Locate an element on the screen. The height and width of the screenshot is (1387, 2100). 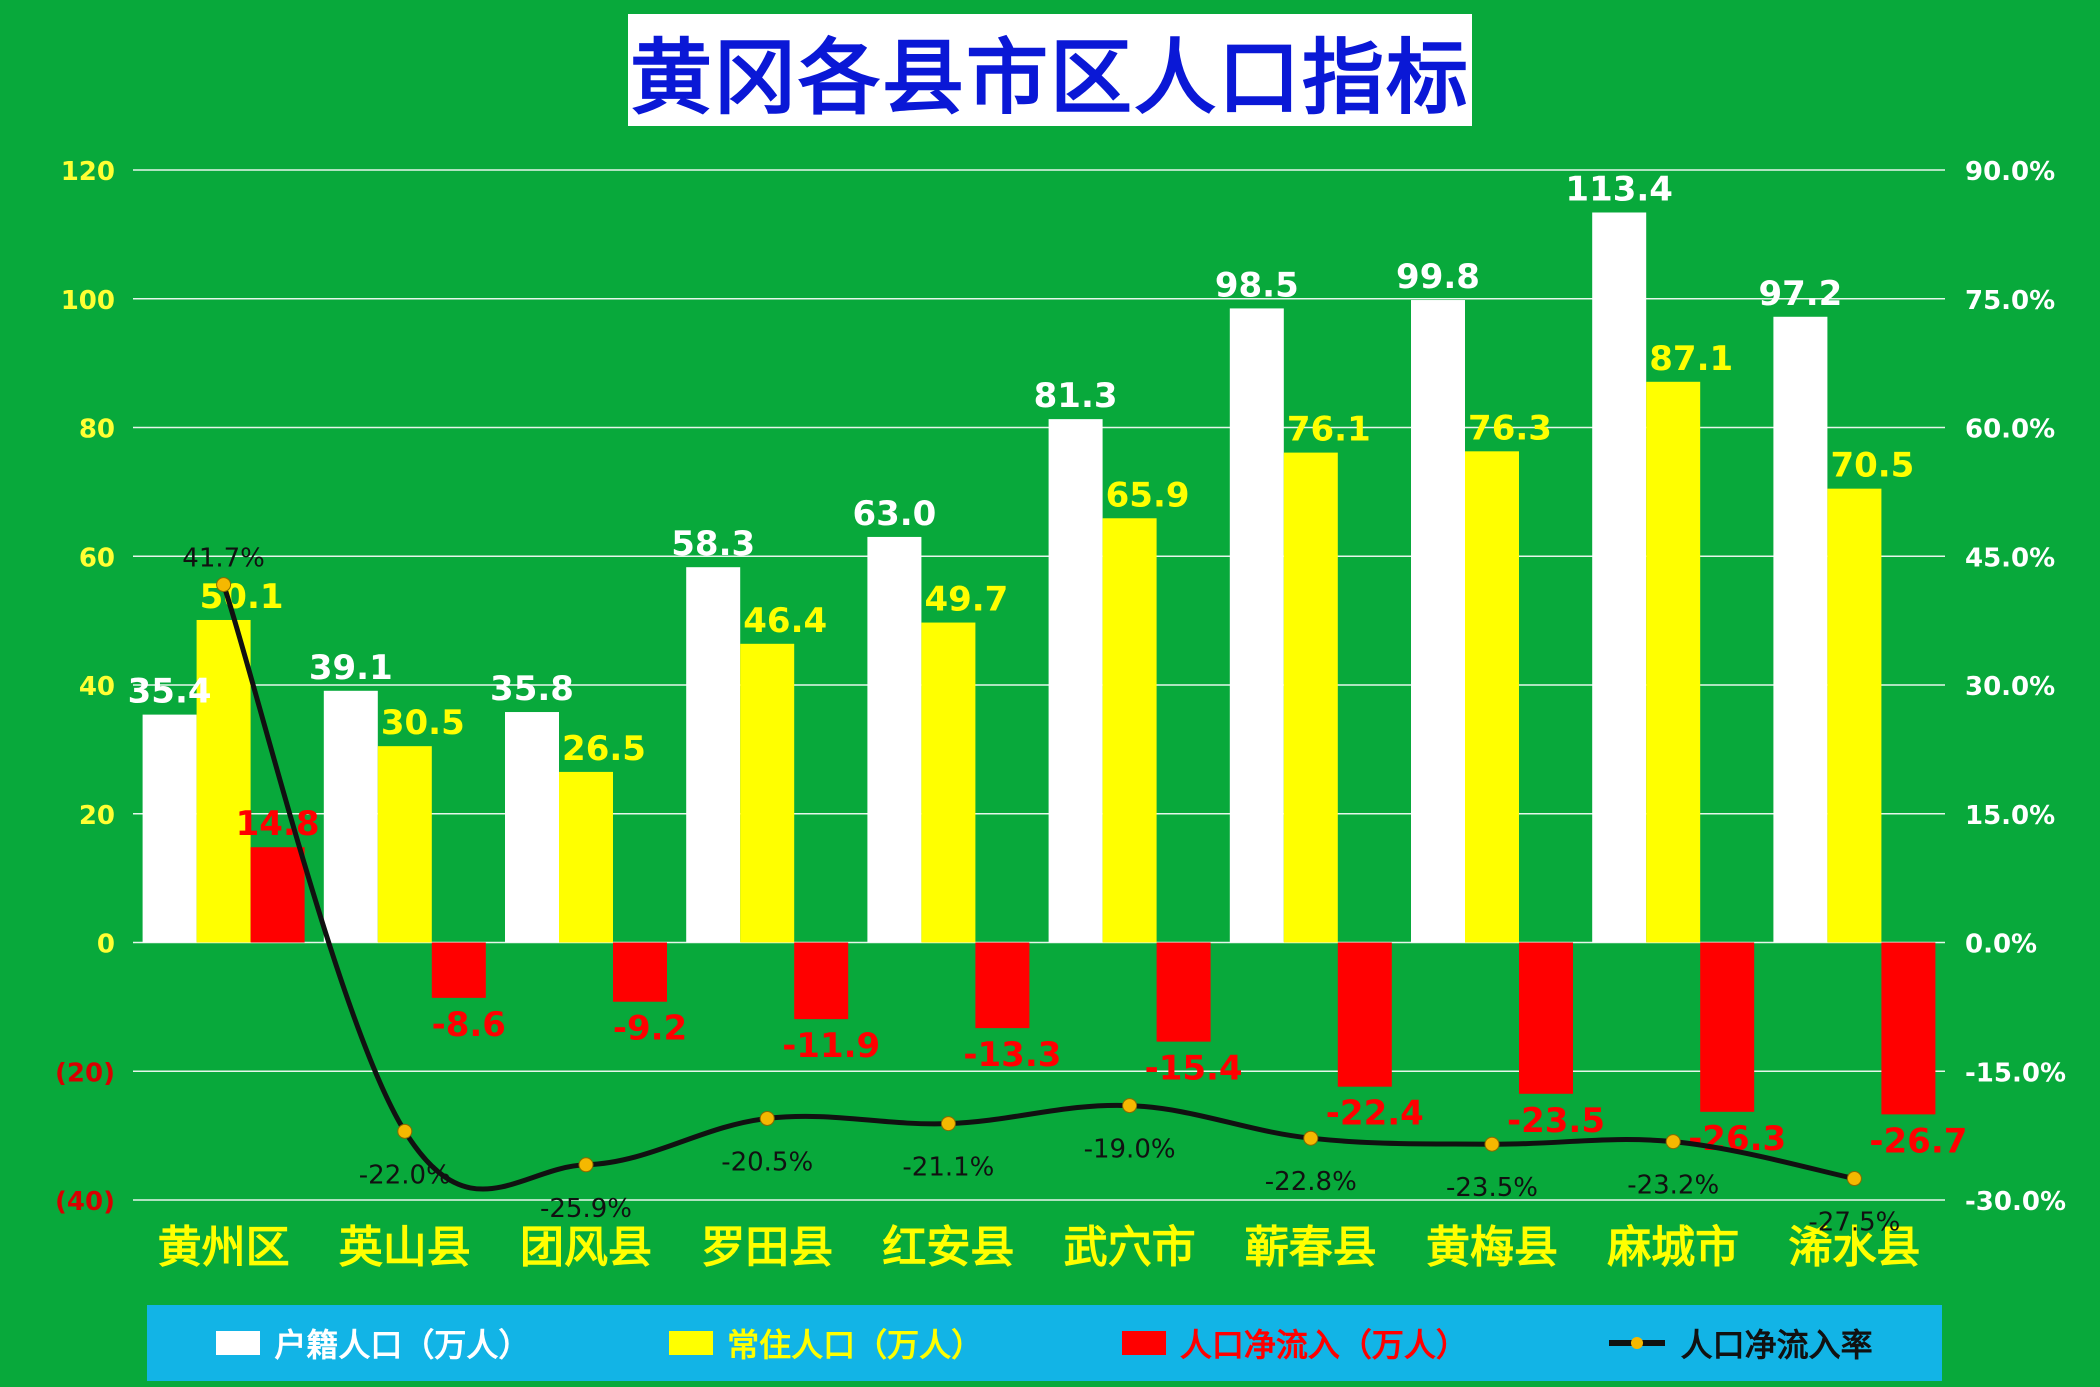
x-category-label: 黄梅县 is located at coordinates (1492, 1247).